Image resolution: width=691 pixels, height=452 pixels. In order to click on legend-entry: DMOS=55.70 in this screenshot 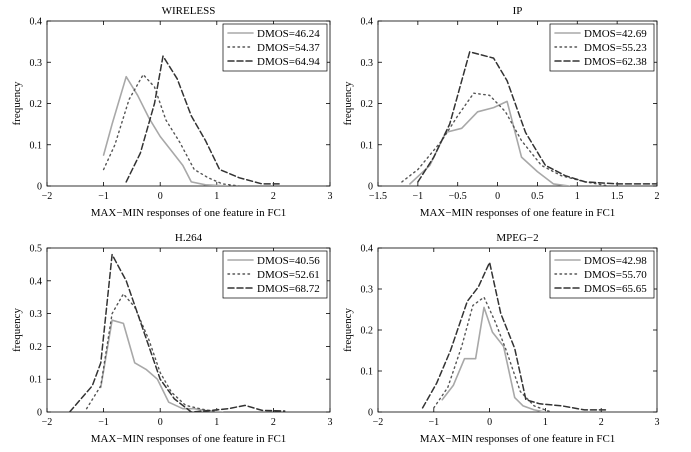, I will do `click(615, 275)`.